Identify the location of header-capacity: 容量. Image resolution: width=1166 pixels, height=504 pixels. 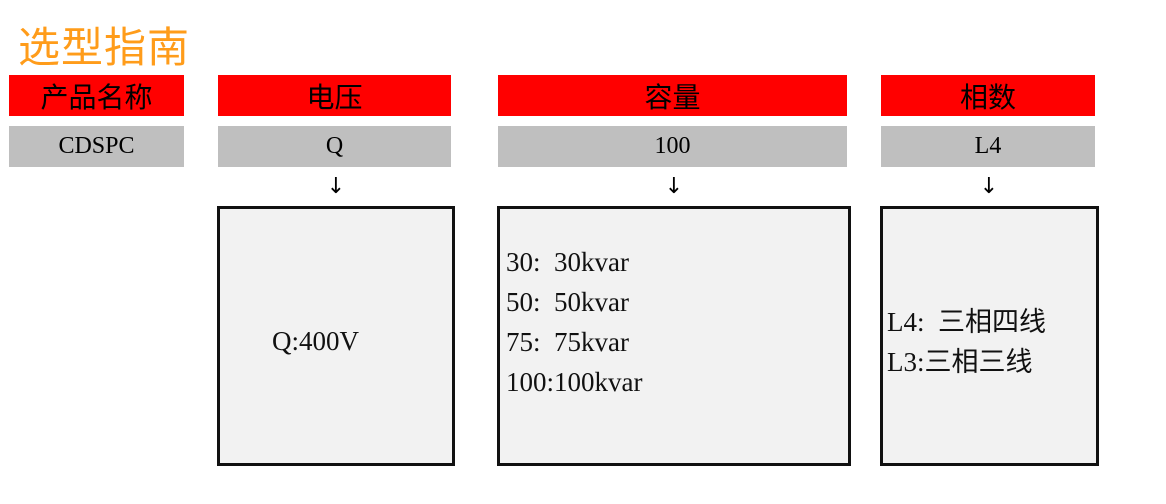
(672, 95).